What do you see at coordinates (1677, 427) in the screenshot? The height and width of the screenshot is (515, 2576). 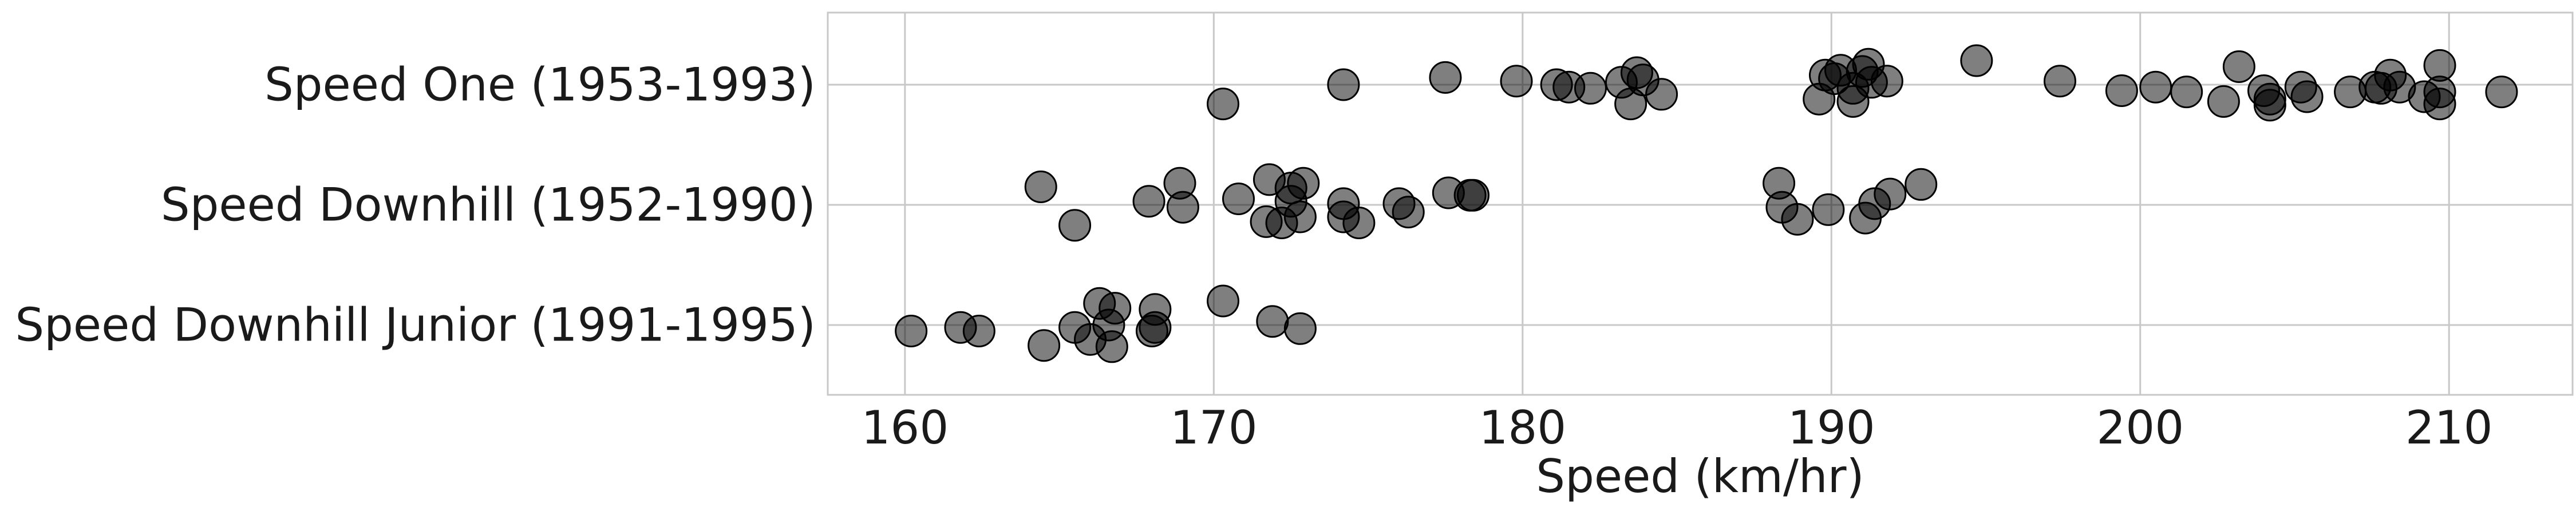 I see `x-tick-labels: 160 170 180 190 200 210` at bounding box center [1677, 427].